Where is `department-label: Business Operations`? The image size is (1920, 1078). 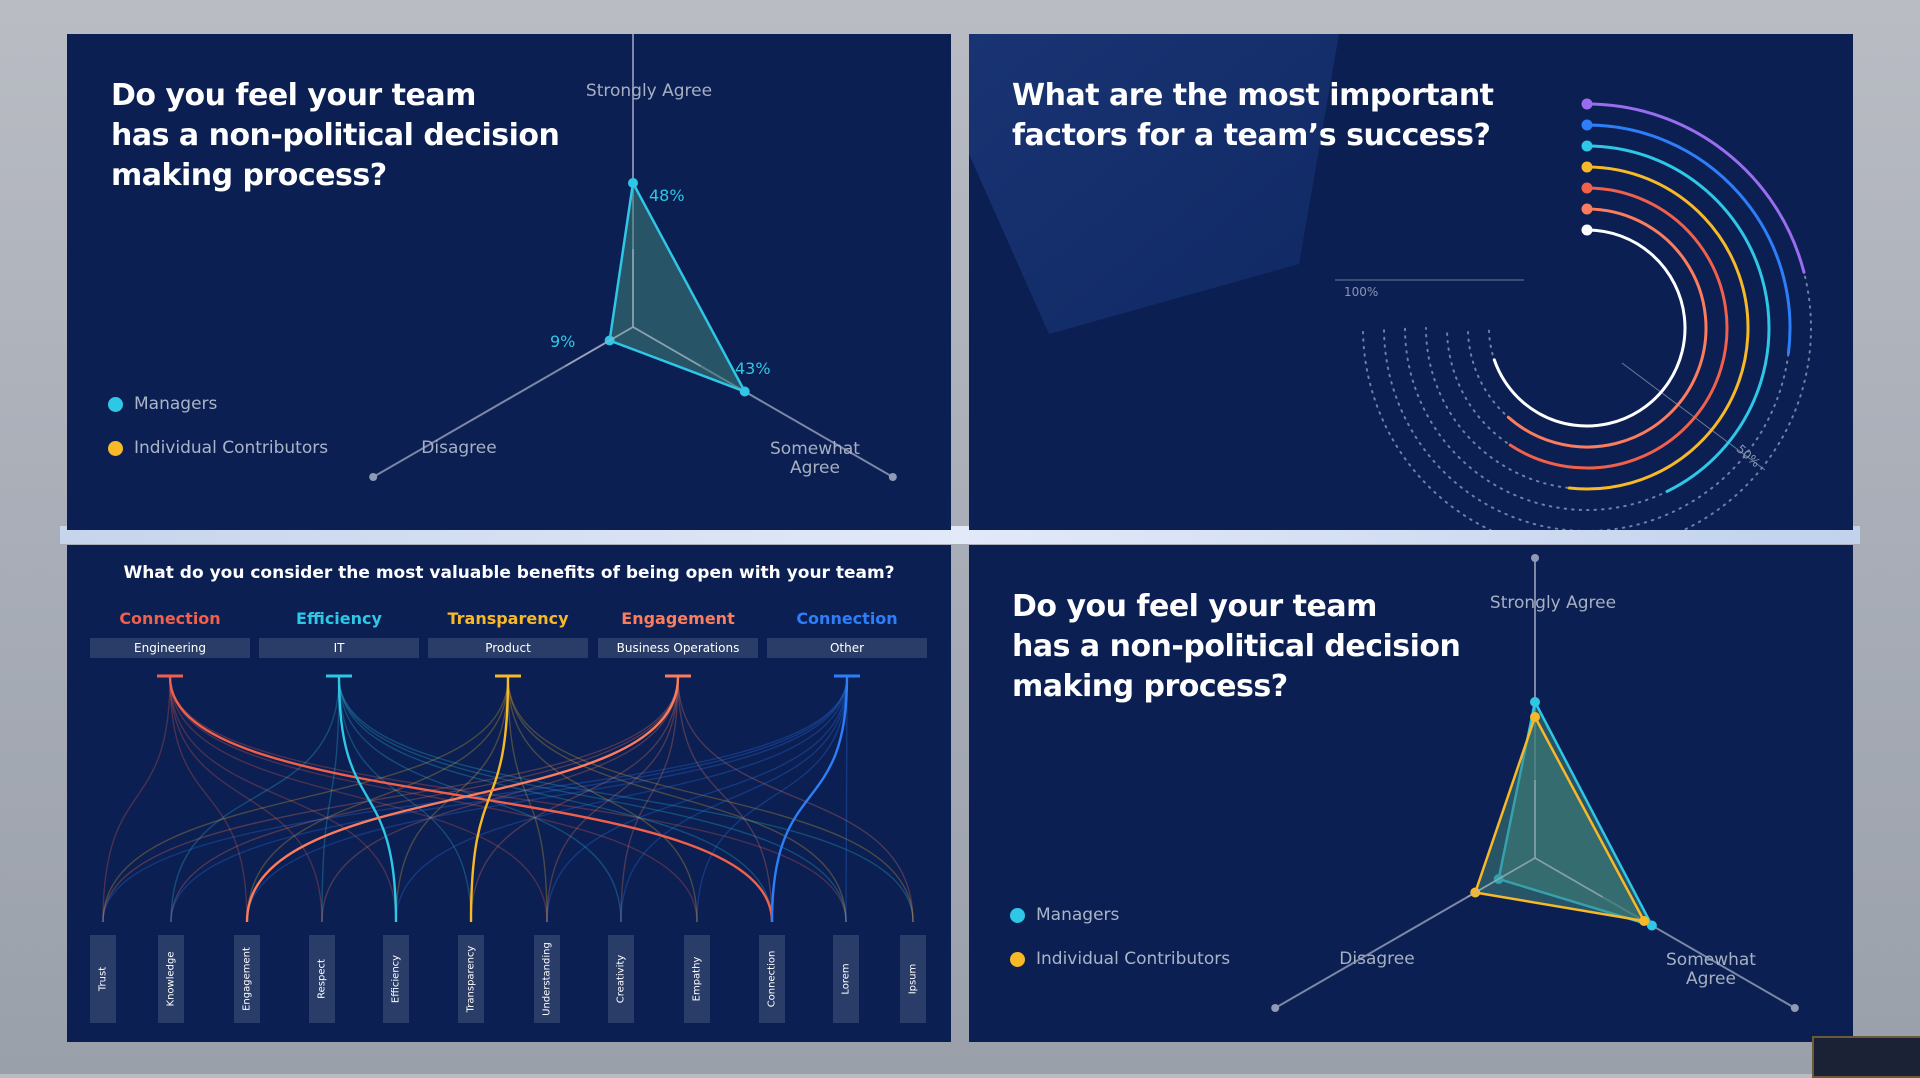 department-label: Business Operations is located at coordinates (678, 648).